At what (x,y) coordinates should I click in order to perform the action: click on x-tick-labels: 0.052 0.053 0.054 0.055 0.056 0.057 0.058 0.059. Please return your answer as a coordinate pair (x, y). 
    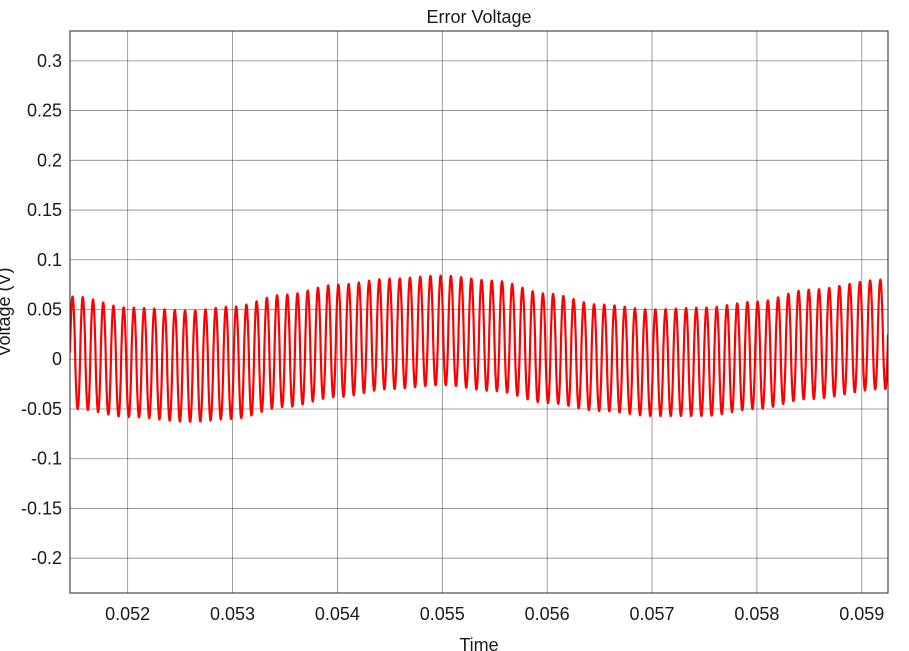
    Looking at the image, I should click on (494, 614).